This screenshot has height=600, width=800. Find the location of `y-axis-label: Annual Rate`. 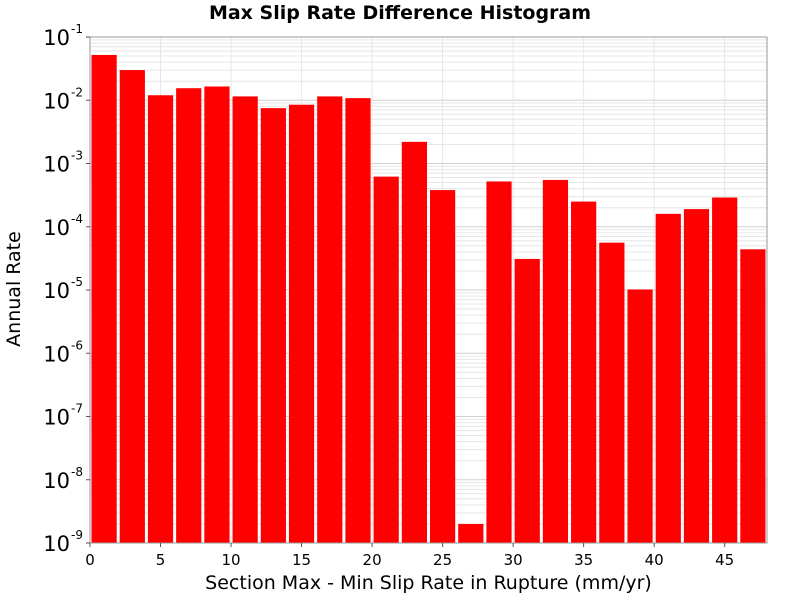

y-axis-label: Annual Rate is located at coordinates (14, 289).